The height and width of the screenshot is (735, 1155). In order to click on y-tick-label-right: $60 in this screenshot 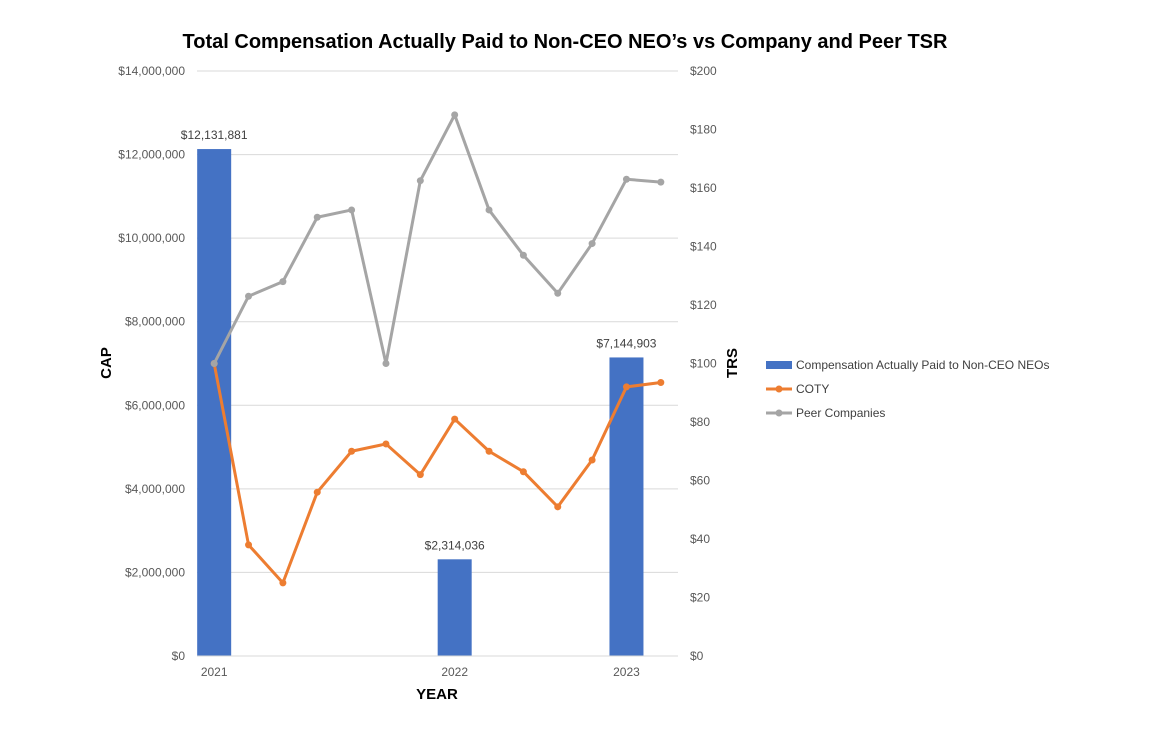, I will do `click(700, 481)`.